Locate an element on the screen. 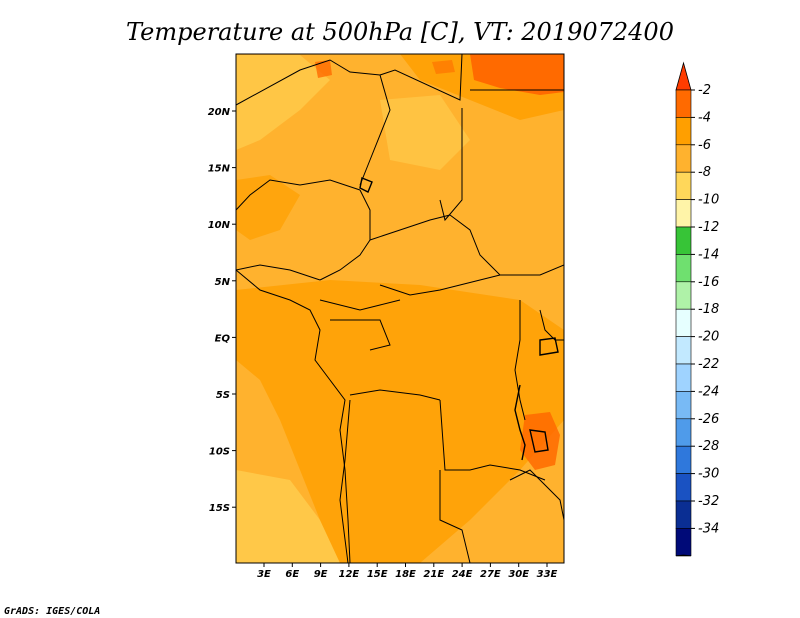 The height and width of the screenshot is (618, 800). colorbar-top-triangle is located at coordinates (683, 76).